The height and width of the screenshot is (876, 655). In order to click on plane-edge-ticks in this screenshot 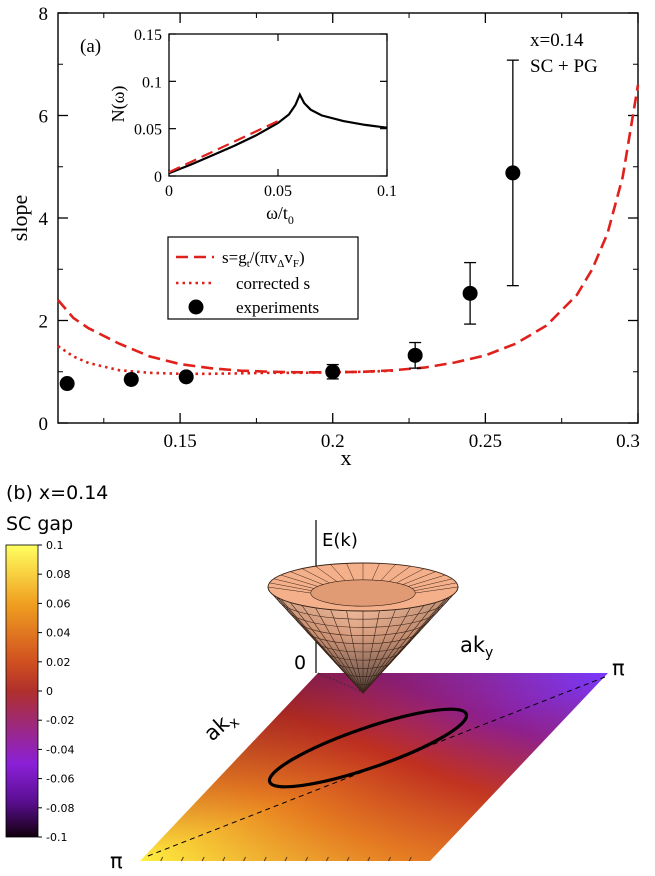, I will do `click(286, 859)`.